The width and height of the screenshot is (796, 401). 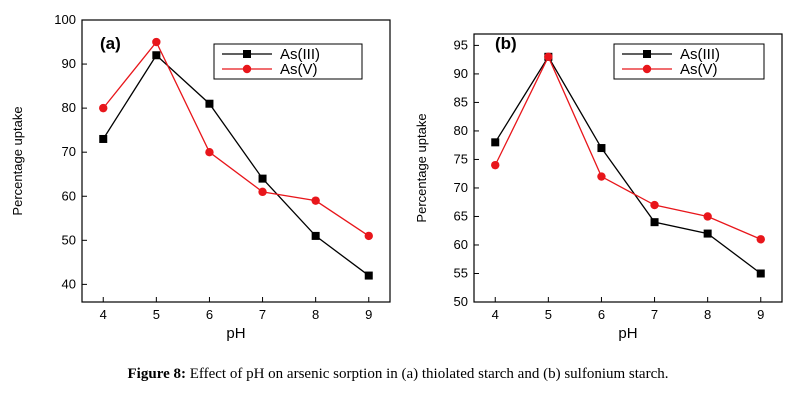 What do you see at coordinates (69, 283) in the screenshot?
I see `y-tick-label: 40` at bounding box center [69, 283].